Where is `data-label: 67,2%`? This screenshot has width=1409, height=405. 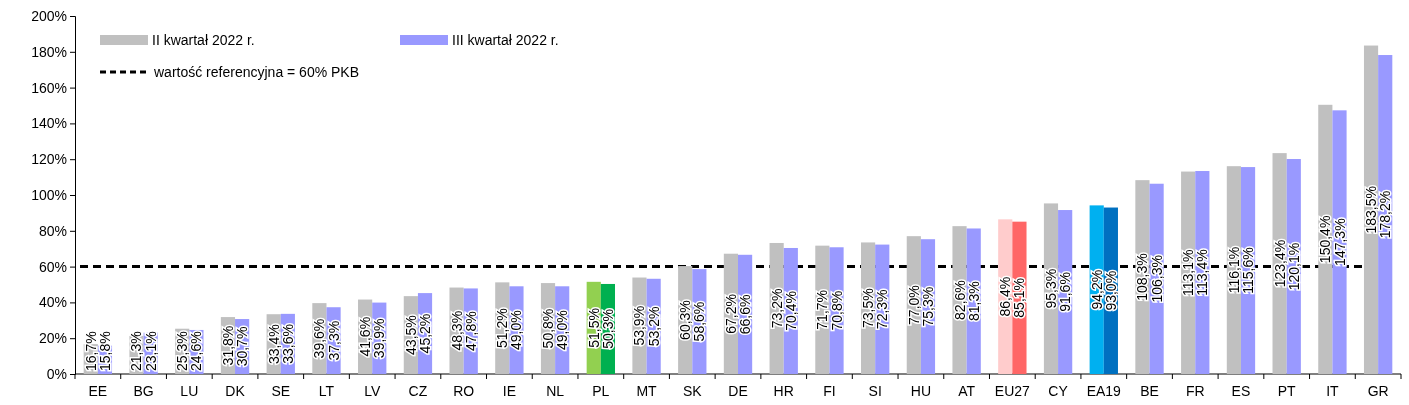
data-label: 67,2% is located at coordinates (730, 314).